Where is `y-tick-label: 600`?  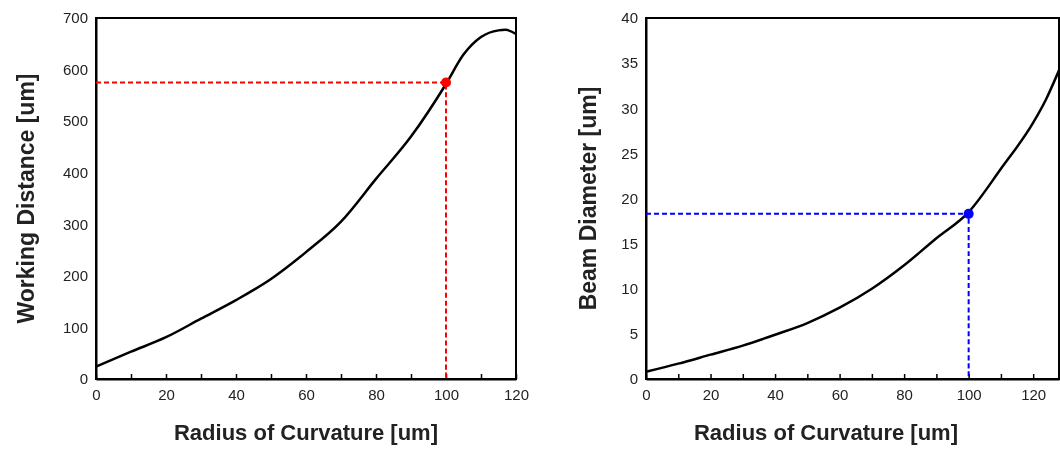 y-tick-label: 600 is located at coordinates (75, 69).